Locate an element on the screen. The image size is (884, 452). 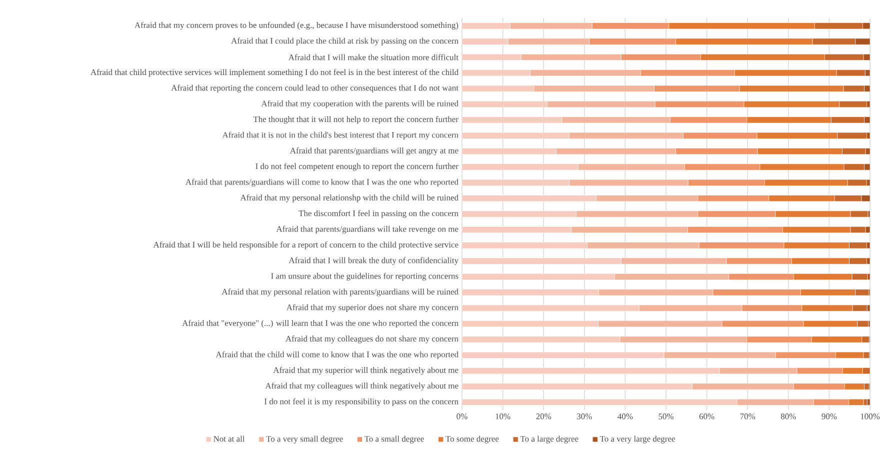
y-tick-label: I am unsure about the guidelines for reporting concerns is located at coordinates (364, 276).